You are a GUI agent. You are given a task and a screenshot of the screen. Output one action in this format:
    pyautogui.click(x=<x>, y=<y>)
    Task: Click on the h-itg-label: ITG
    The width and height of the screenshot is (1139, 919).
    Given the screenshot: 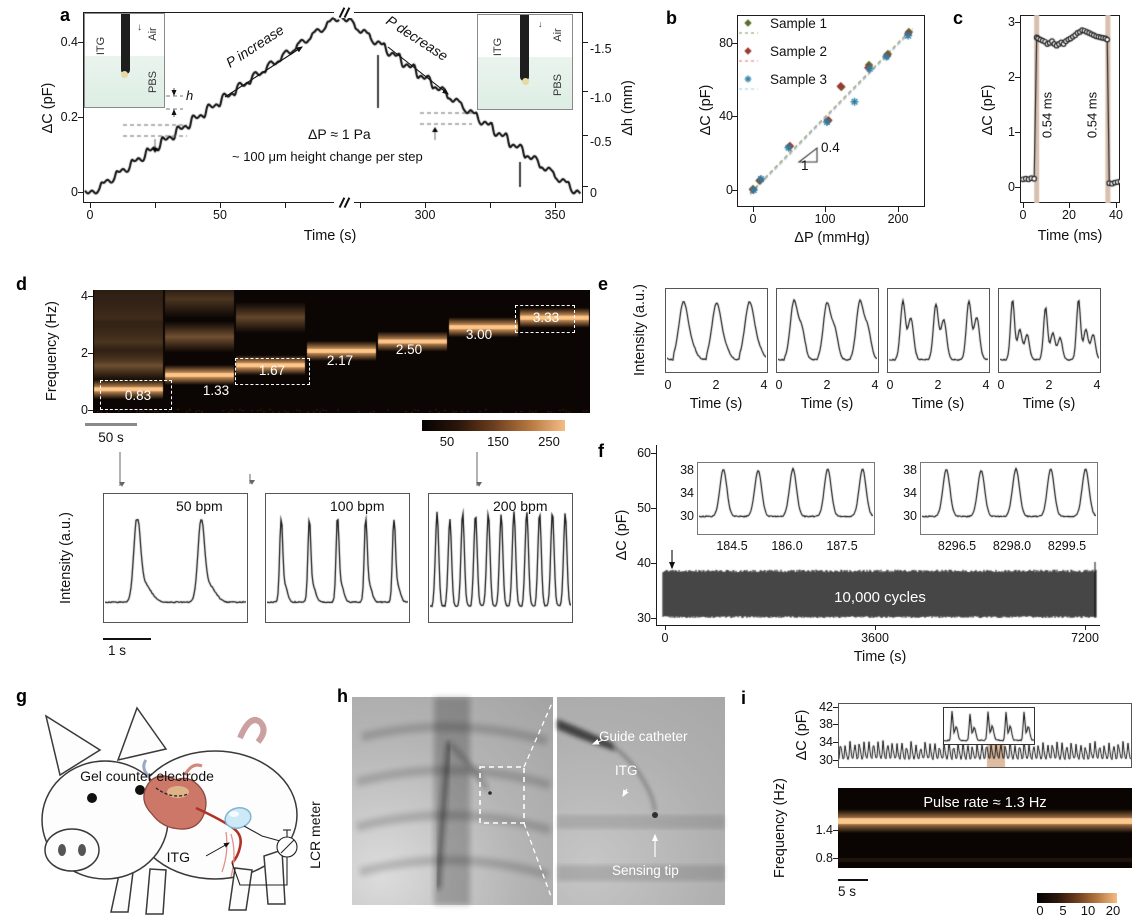 What is the action you would take?
    pyautogui.click(x=626, y=770)
    